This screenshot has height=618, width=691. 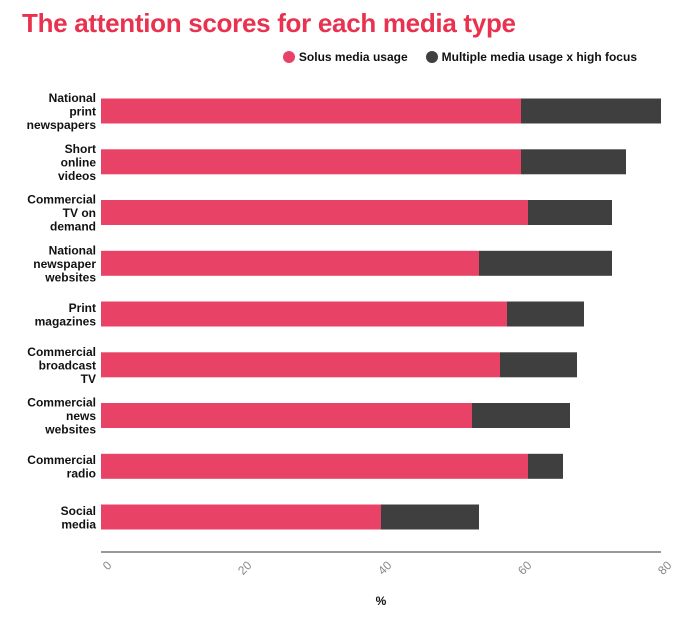 What do you see at coordinates (79, 518) in the screenshot?
I see `category-label: Social media` at bounding box center [79, 518].